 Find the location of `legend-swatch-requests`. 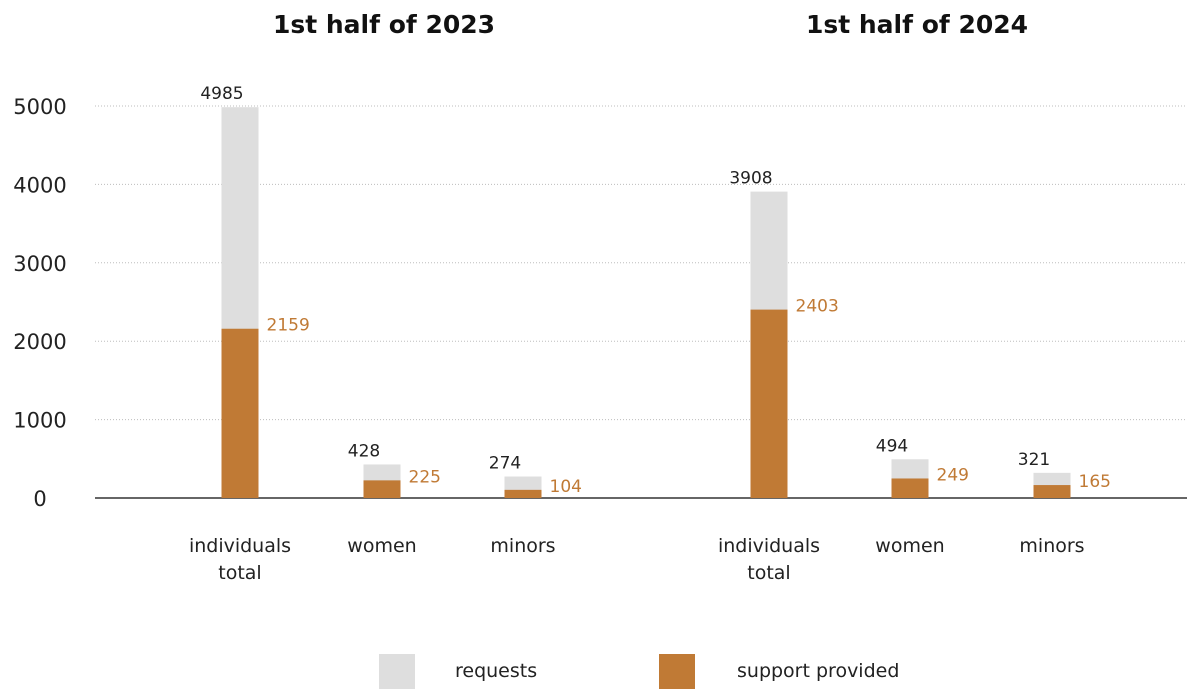

legend-swatch-requests is located at coordinates (397, 671).